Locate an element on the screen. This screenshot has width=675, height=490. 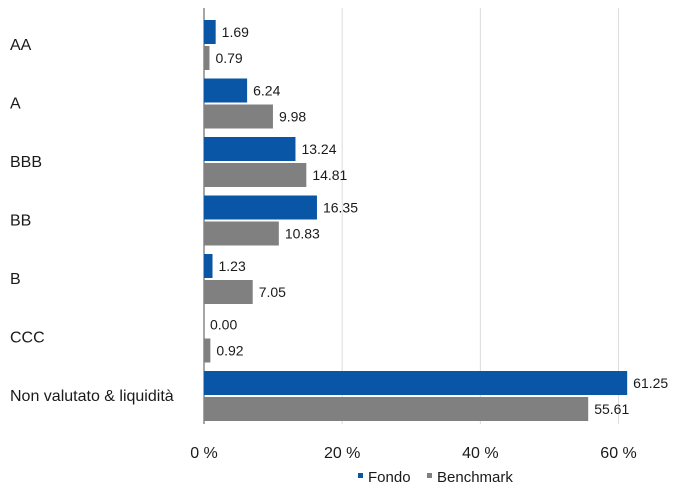
x-tick-label: 60 % is located at coordinates (618, 453).